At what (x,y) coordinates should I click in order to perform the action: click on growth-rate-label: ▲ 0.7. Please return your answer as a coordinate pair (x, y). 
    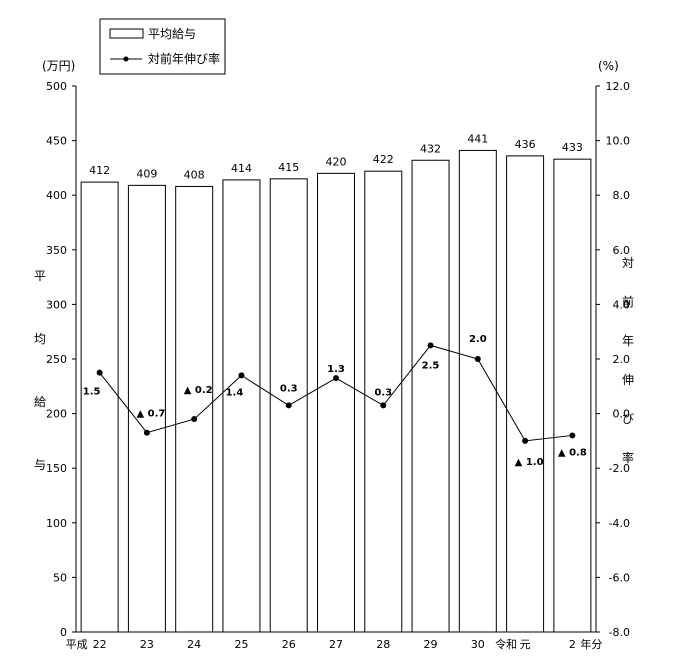
    Looking at the image, I should click on (150, 414).